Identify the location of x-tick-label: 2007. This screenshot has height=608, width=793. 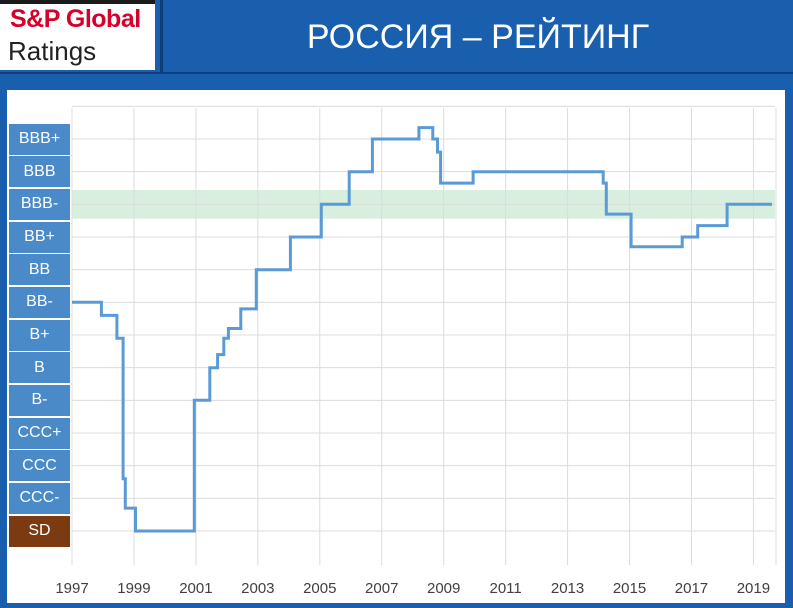
(381, 588).